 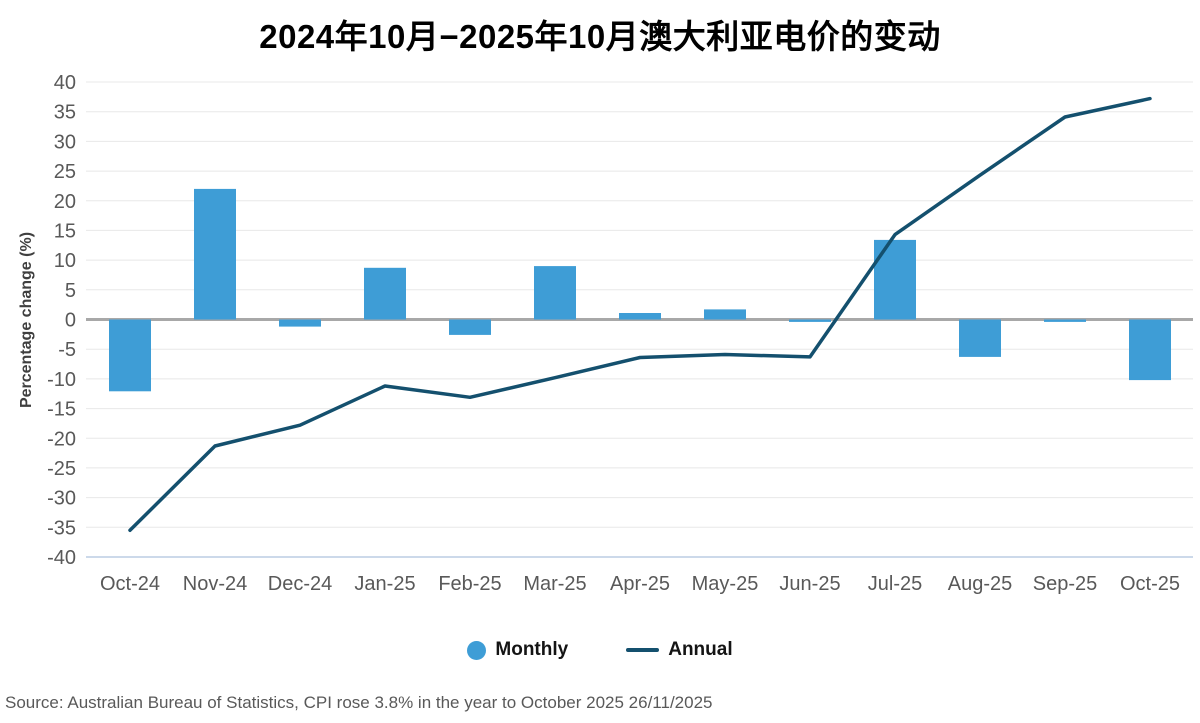 What do you see at coordinates (65, 83) in the screenshot?
I see `y-tick-label: 40` at bounding box center [65, 83].